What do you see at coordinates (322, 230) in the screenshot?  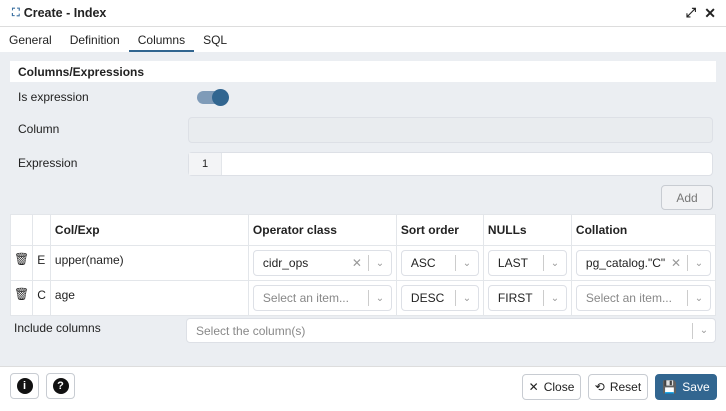 I see `header-operator-class: Operator class` at bounding box center [322, 230].